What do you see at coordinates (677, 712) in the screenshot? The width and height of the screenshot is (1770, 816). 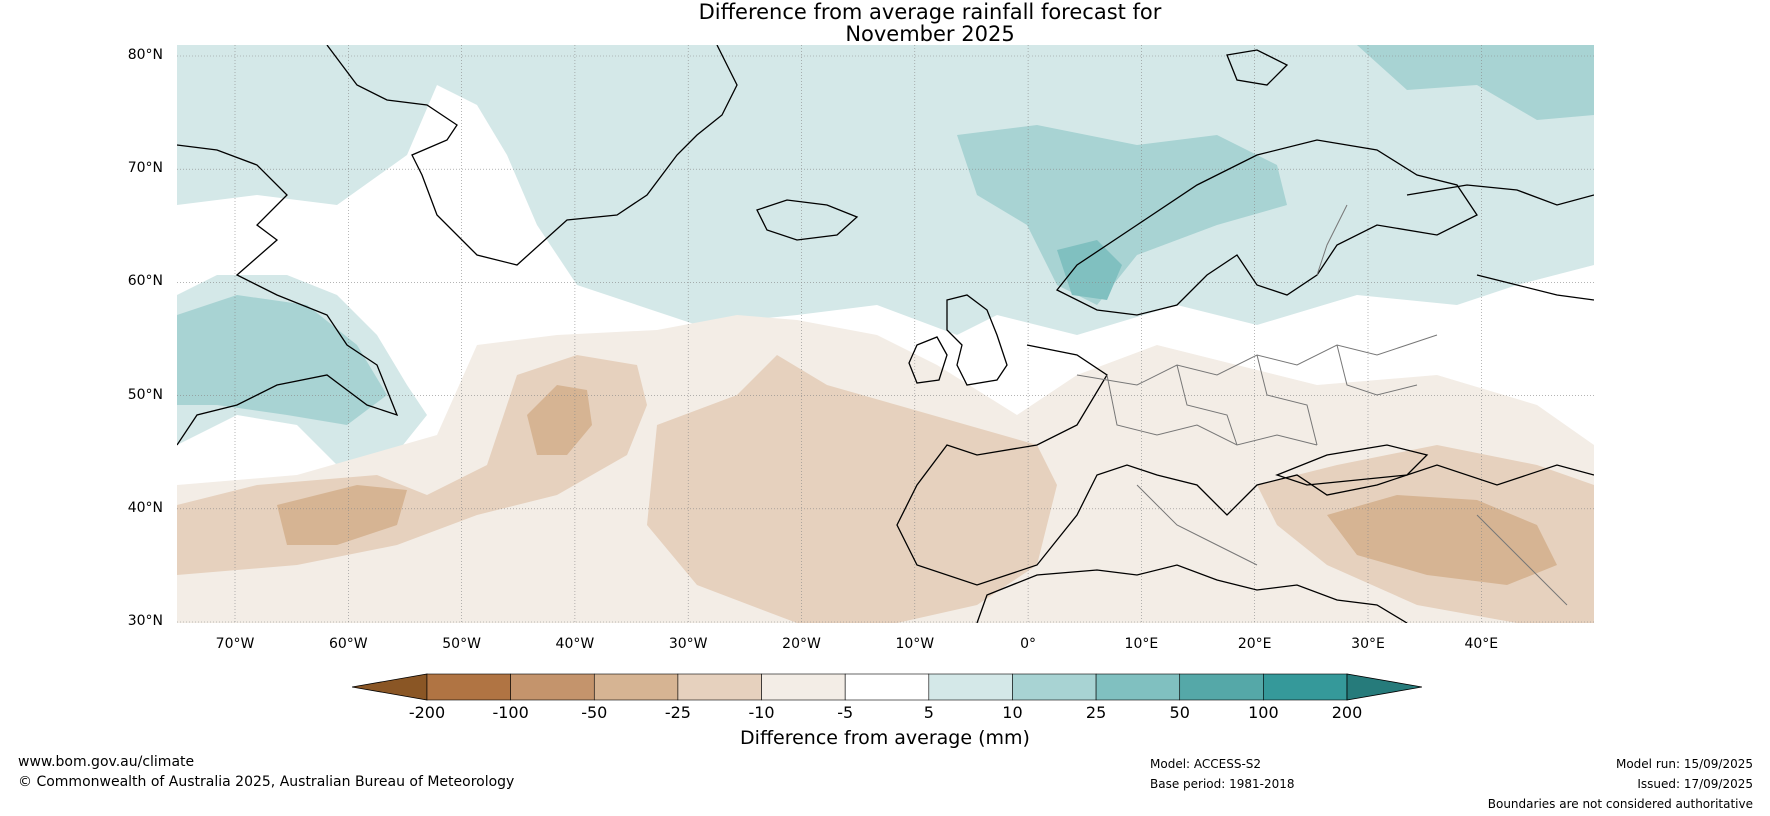 I see `colorbar-tick-label: -25` at bounding box center [677, 712].